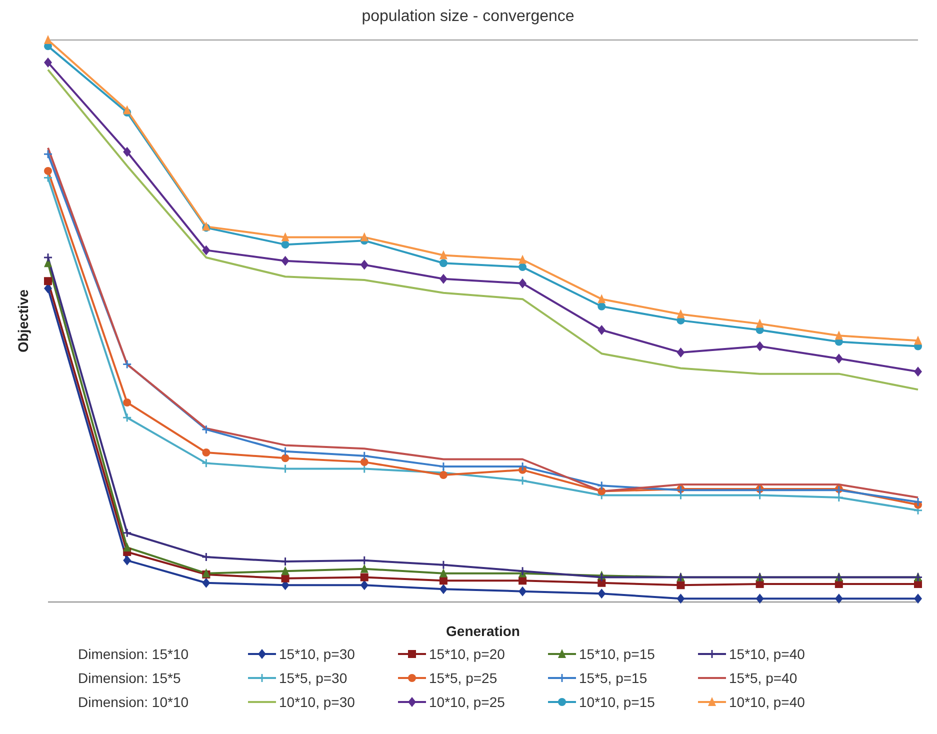 This screenshot has width=937, height=734. Describe the element at coordinates (767, 702) in the screenshot. I see `legend-label: 10*10, p=40` at that location.